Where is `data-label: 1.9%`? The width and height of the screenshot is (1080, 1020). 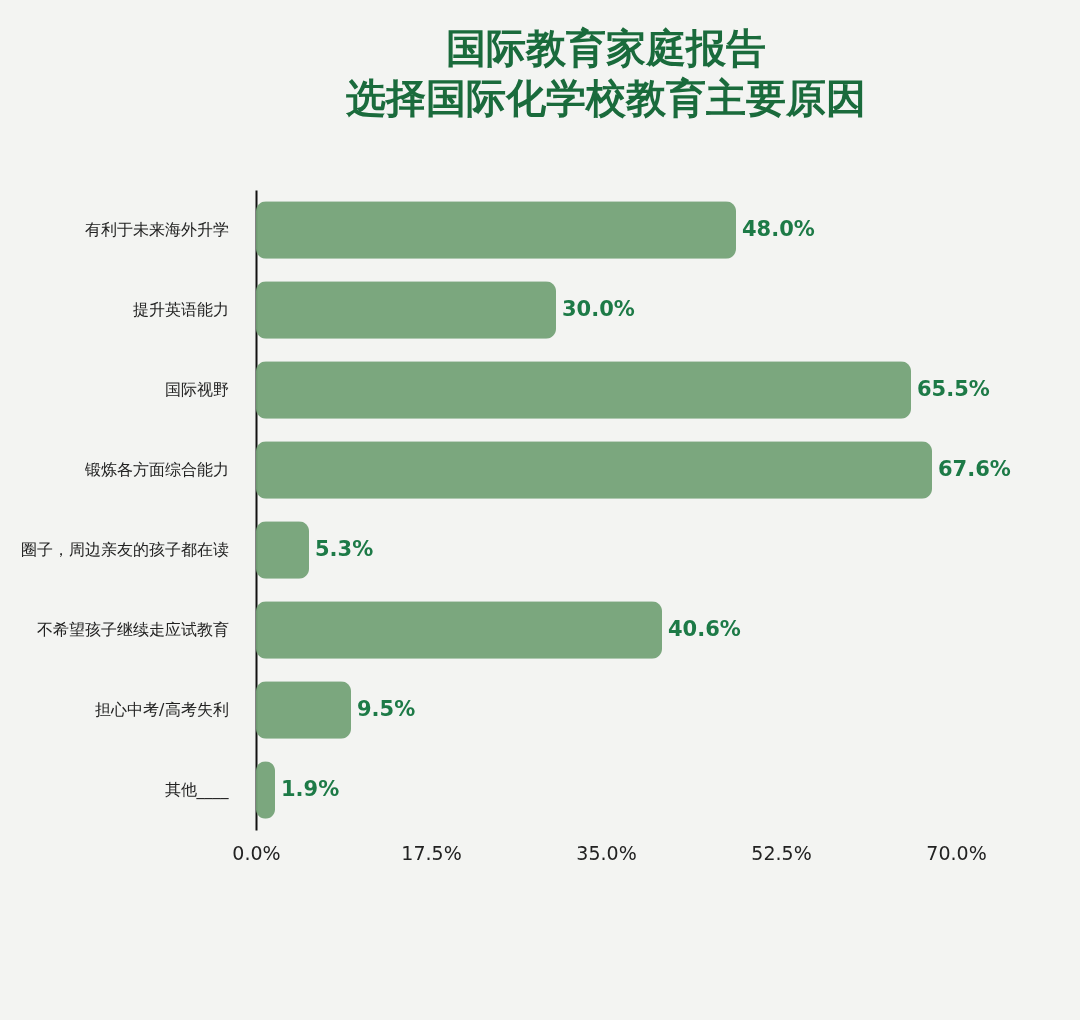 data-label: 1.9% is located at coordinates (310, 789).